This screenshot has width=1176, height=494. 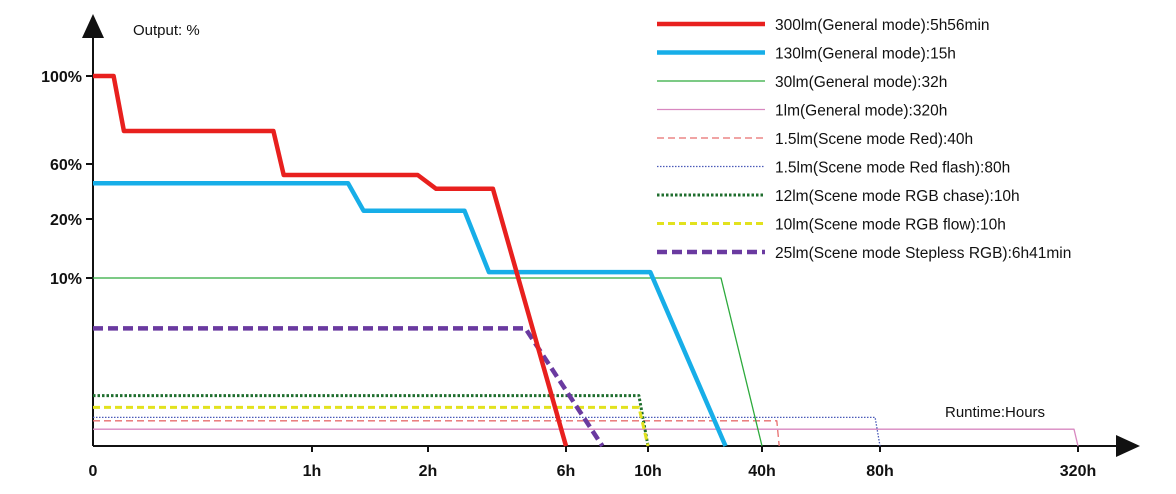 I want to click on legend-label-3: 30lm(General mode):32h, so click(x=861, y=82).